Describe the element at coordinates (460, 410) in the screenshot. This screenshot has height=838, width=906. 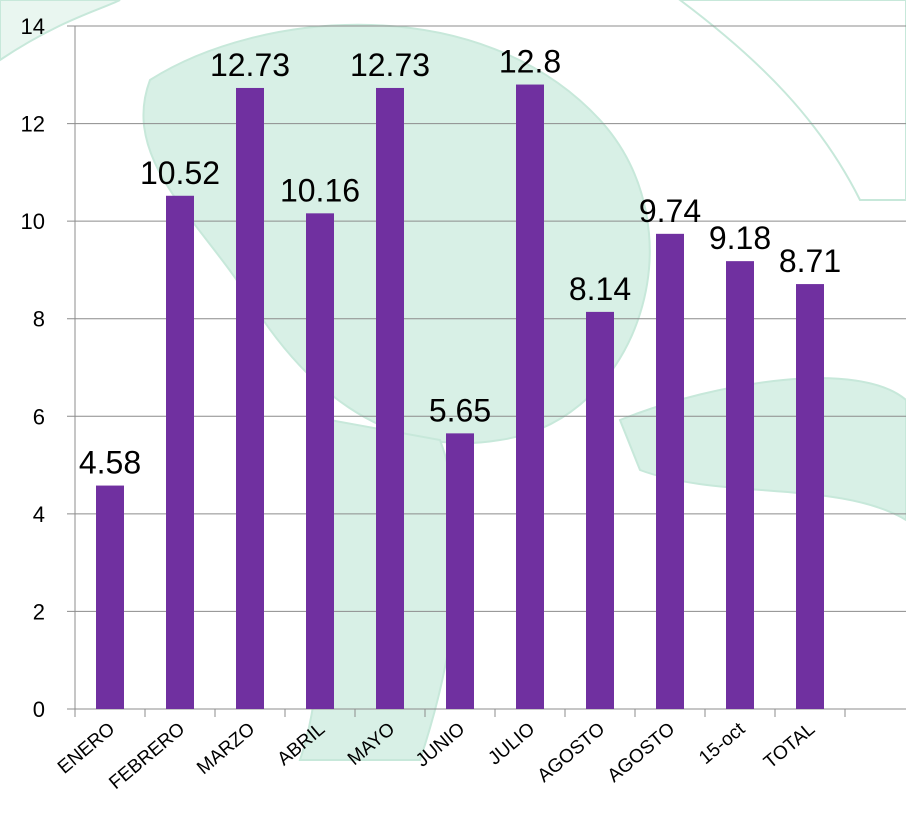
I see `data-label: 5.65` at that location.